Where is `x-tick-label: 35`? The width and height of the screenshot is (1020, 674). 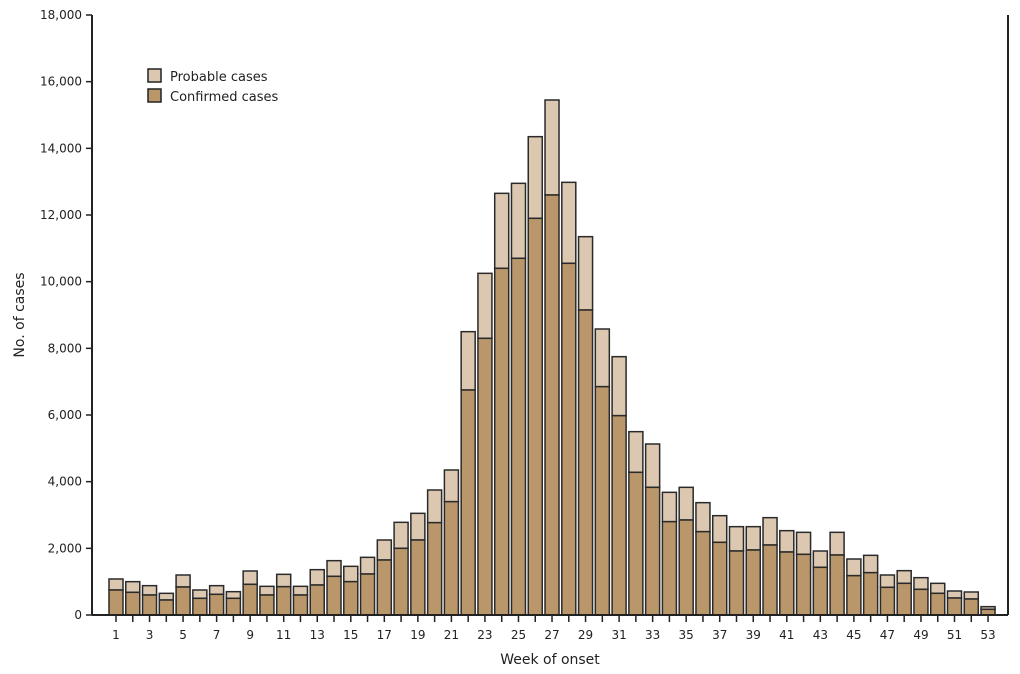 x-tick-label: 35 is located at coordinates (686, 635).